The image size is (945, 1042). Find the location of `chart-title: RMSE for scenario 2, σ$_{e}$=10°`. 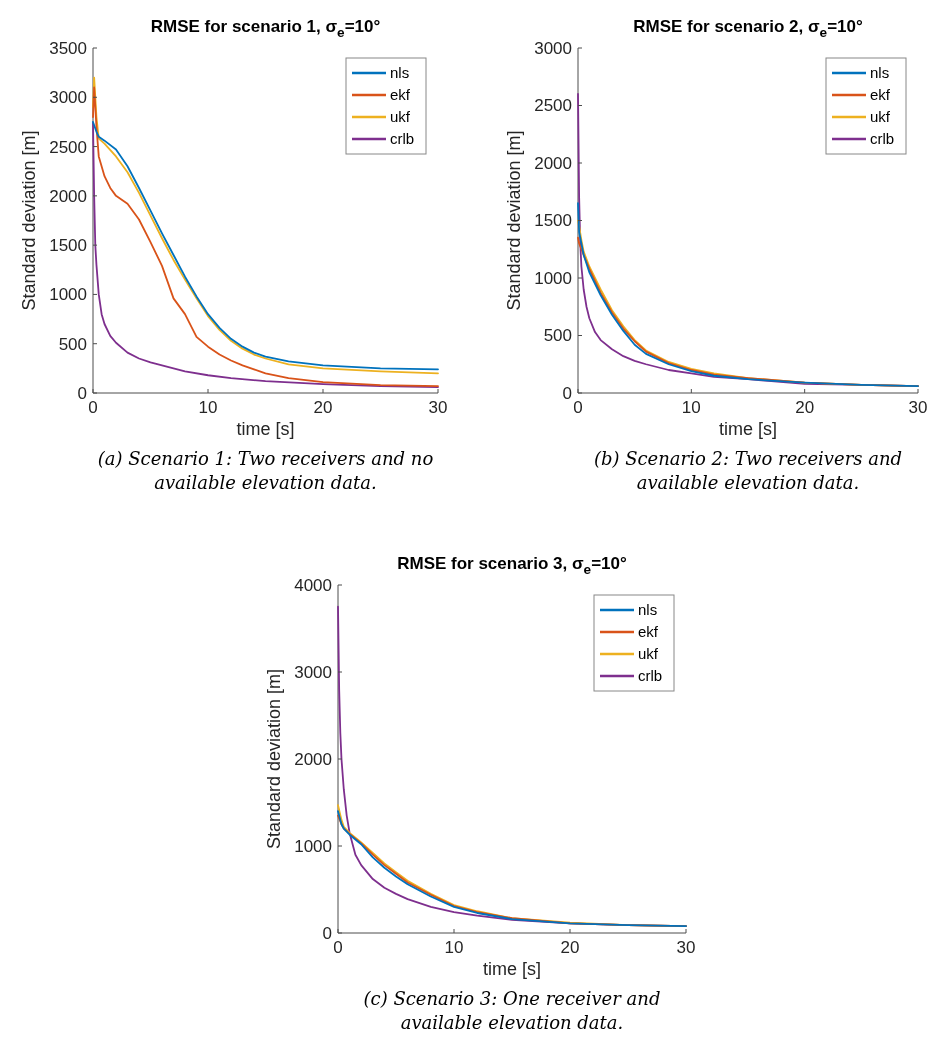

chart-title: RMSE for scenario 2, σ$_{e}$=10° is located at coordinates (748, 28).